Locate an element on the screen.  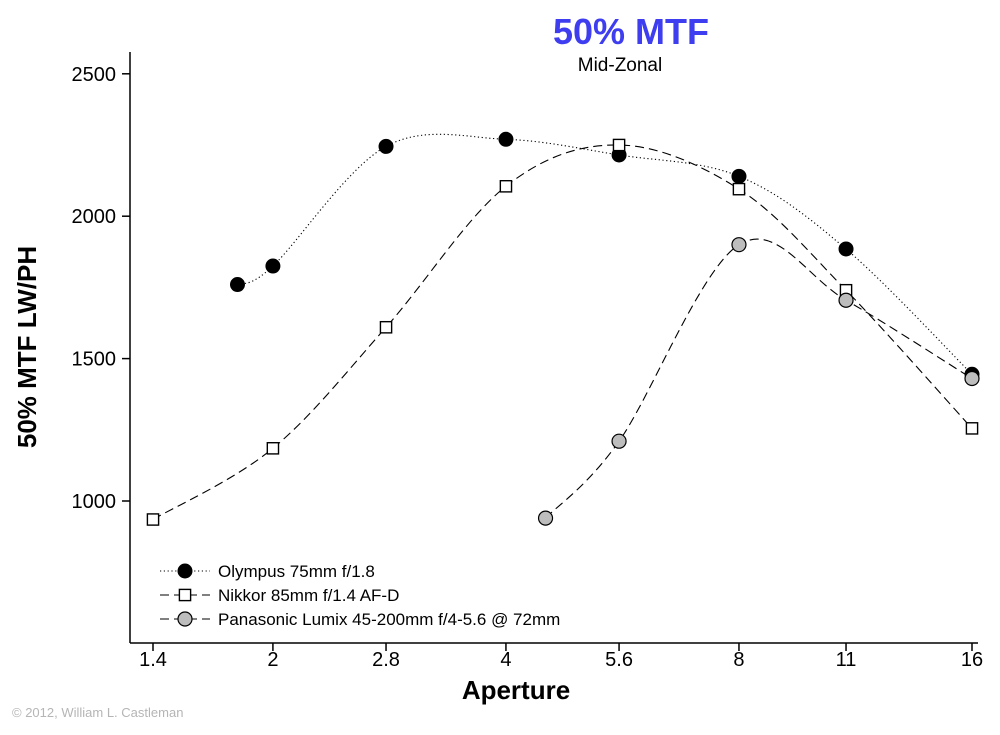
y-ticks: 1000 1500 2000 2500 is located at coordinates (101, 288).